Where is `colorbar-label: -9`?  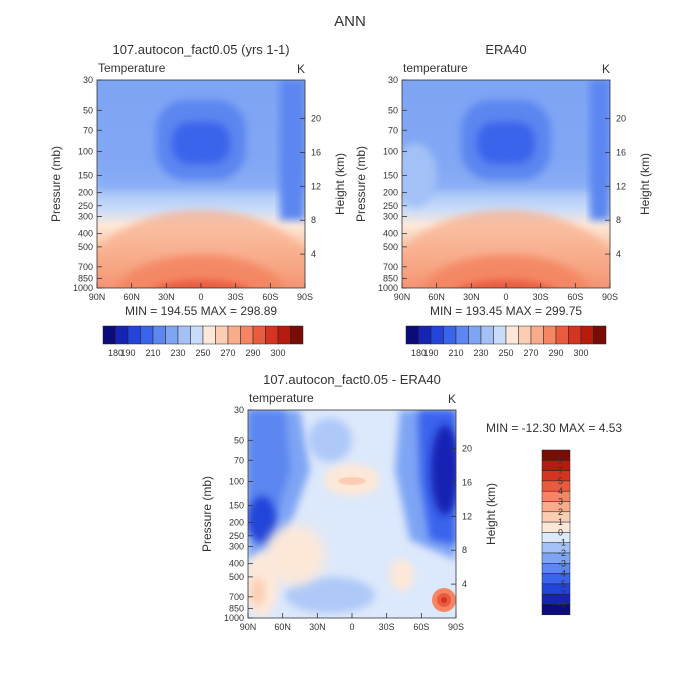
colorbar-label: -9 is located at coordinates (562, 605).